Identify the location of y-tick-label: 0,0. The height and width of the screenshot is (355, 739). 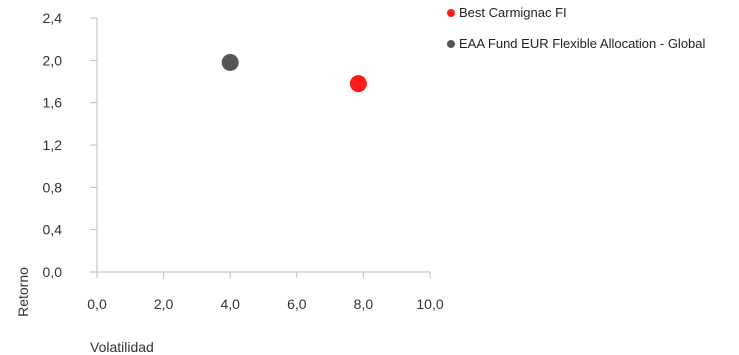
(53, 272).